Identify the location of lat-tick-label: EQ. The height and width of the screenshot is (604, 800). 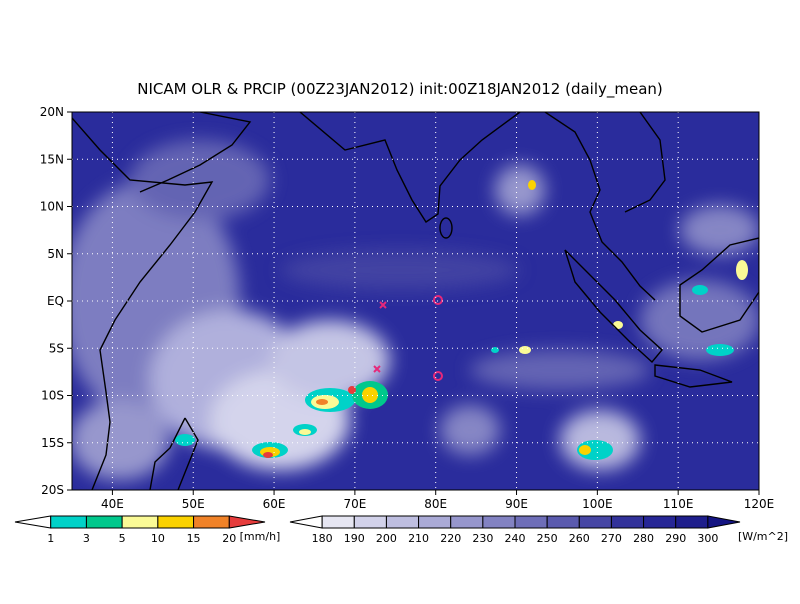
(55, 301).